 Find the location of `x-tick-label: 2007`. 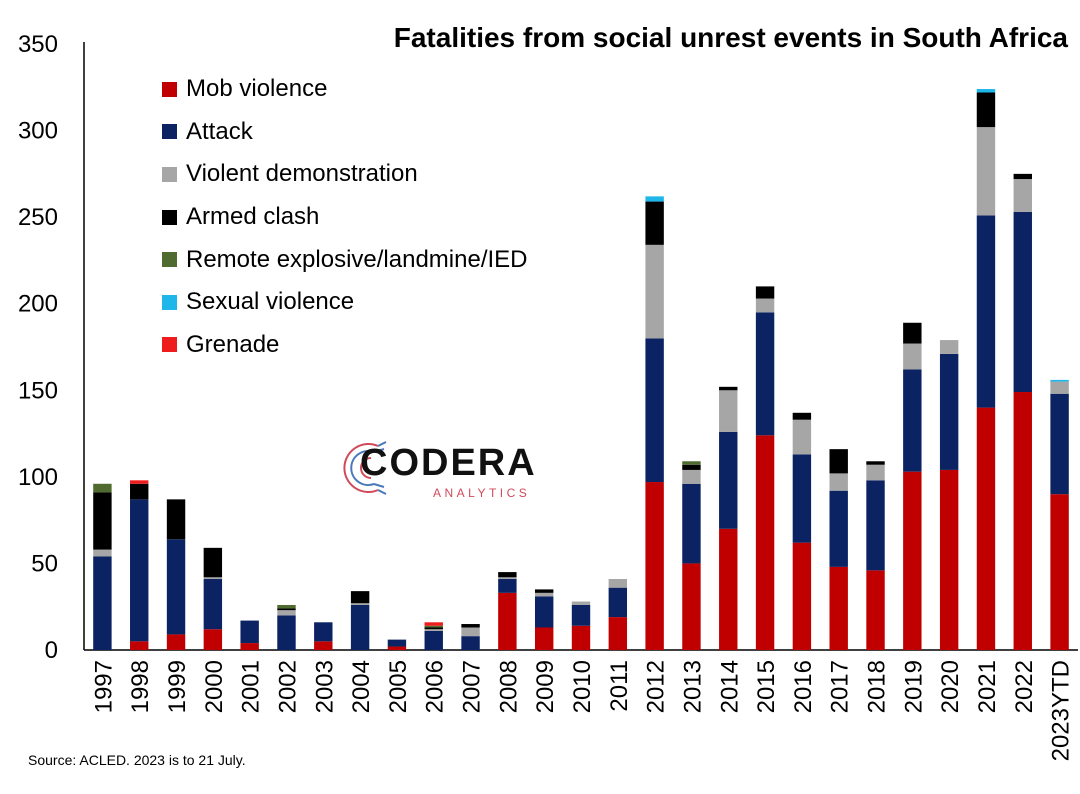

x-tick-label: 2007 is located at coordinates (472, 686).